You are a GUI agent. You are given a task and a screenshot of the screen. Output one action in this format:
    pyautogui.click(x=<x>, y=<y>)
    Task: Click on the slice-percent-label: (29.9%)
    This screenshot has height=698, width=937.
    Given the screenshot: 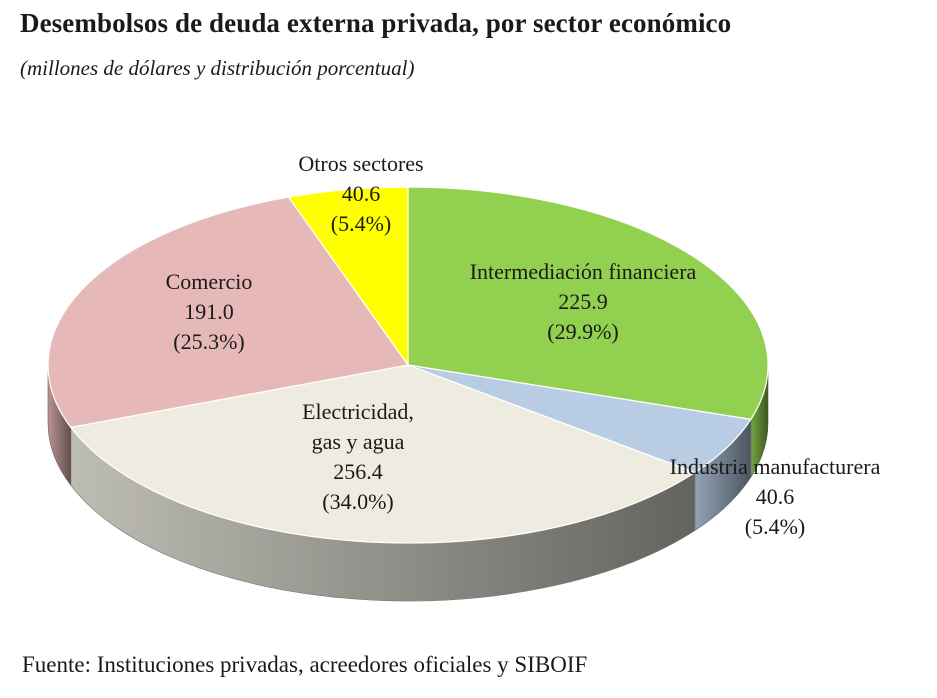 What is the action you would take?
    pyautogui.click(x=582, y=331)
    